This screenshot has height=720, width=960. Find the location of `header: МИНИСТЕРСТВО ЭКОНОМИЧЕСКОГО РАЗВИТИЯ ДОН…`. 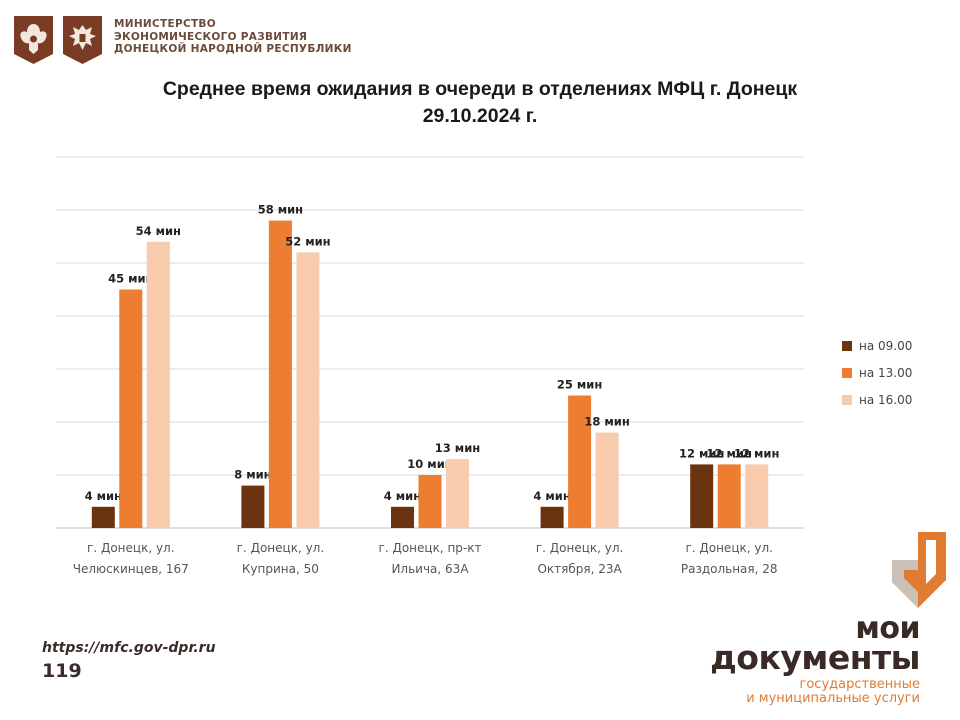

header: МИНИСТЕРСТВО ЭКОНОМИЧЕСКОГО РАЗВИТИЯ ДОН… is located at coordinates (182, 41).